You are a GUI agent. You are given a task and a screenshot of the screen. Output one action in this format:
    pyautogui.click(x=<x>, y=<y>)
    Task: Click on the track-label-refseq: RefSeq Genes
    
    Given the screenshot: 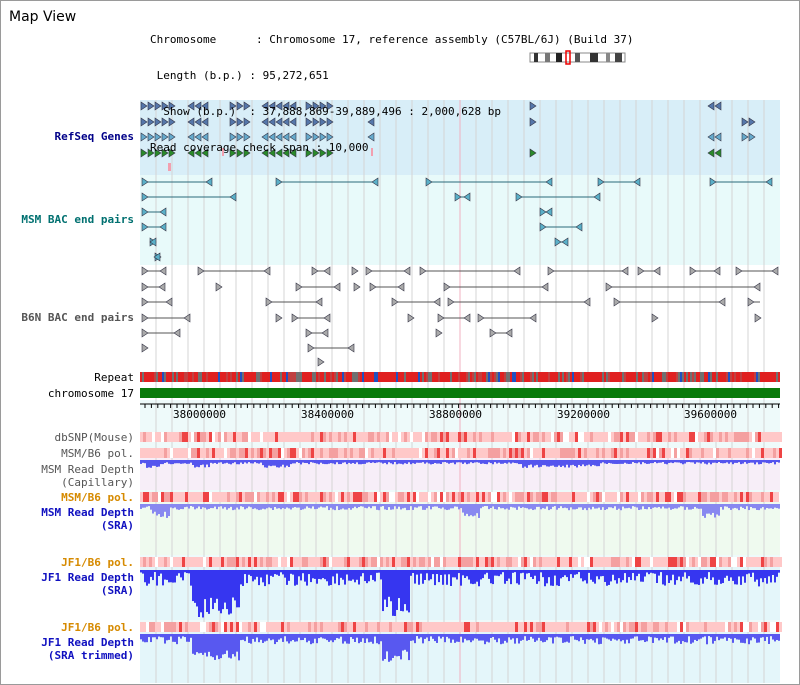 What is the action you would take?
    pyautogui.click(x=94, y=136)
    